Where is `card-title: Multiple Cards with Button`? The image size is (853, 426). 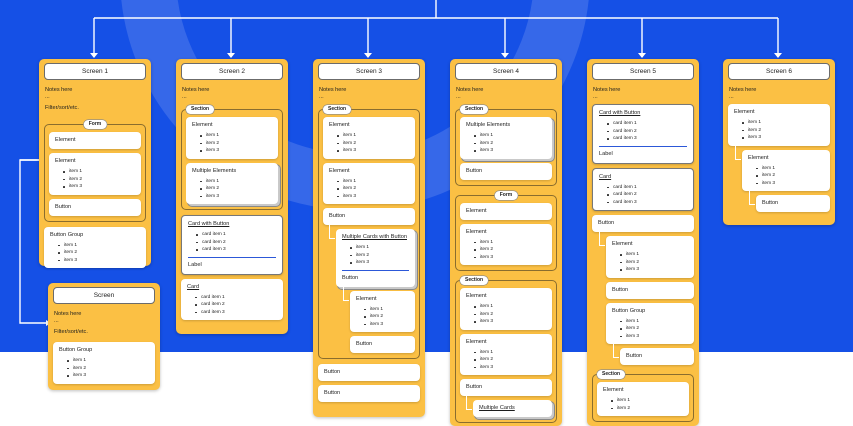 card-title: Multiple Cards with Button is located at coordinates (374, 237).